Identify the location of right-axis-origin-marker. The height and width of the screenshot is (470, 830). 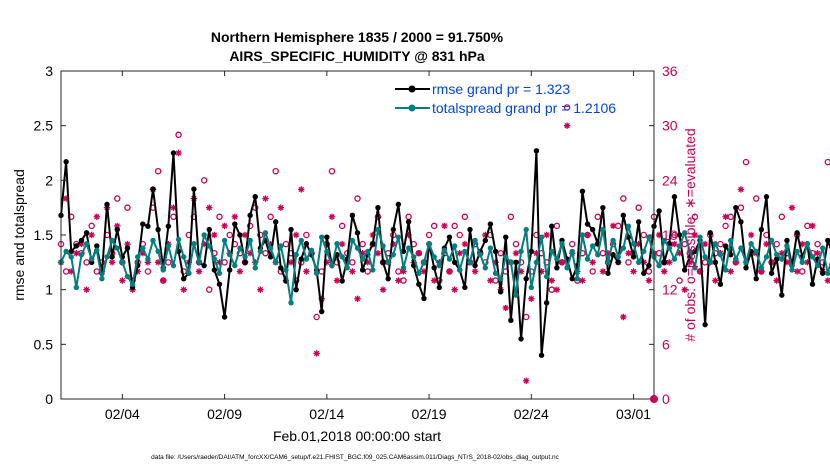
(654, 399).